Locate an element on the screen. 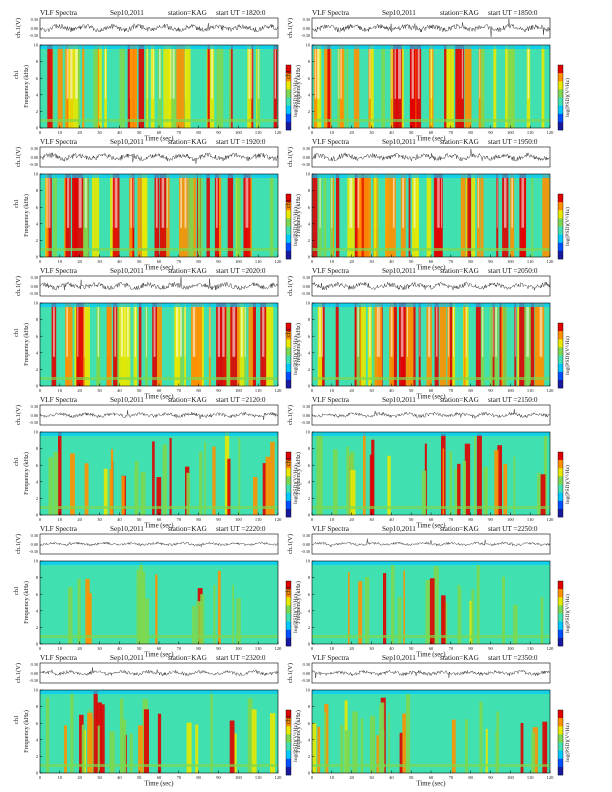 The image size is (612, 792). panel-header-start: start UT =2320:0 is located at coordinates (241, 658).